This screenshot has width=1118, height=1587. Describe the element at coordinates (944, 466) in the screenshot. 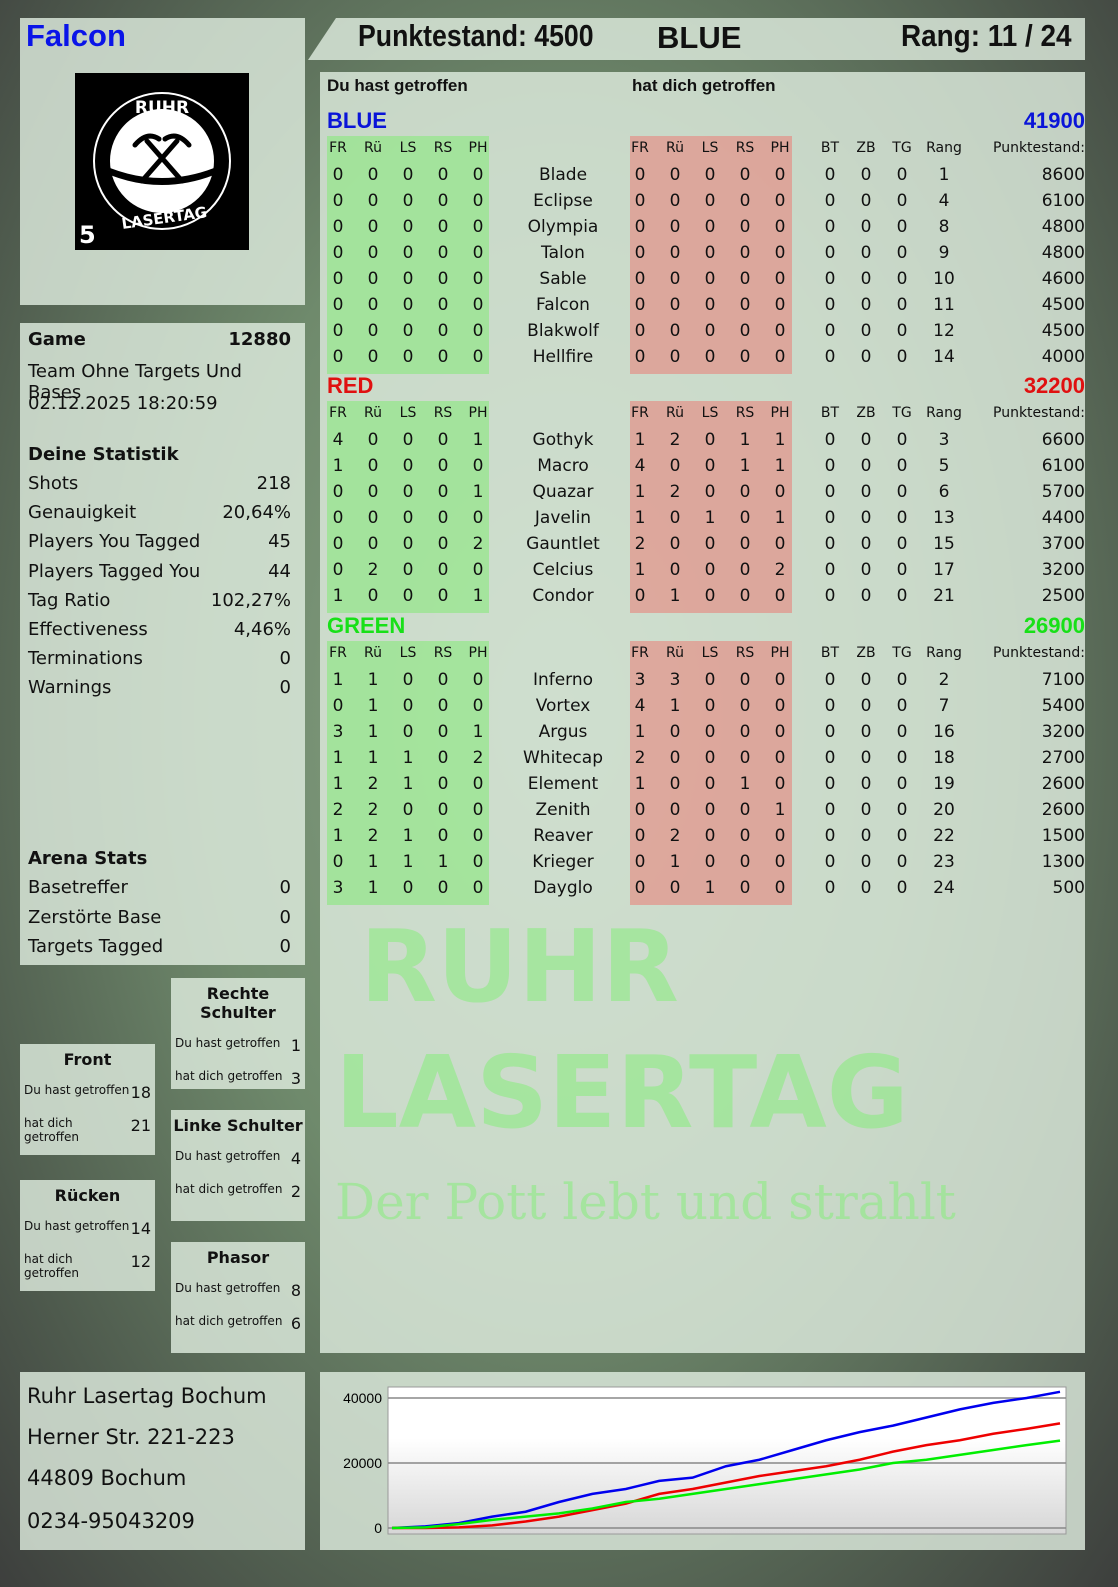

I see `rank-cell: 5` at that location.